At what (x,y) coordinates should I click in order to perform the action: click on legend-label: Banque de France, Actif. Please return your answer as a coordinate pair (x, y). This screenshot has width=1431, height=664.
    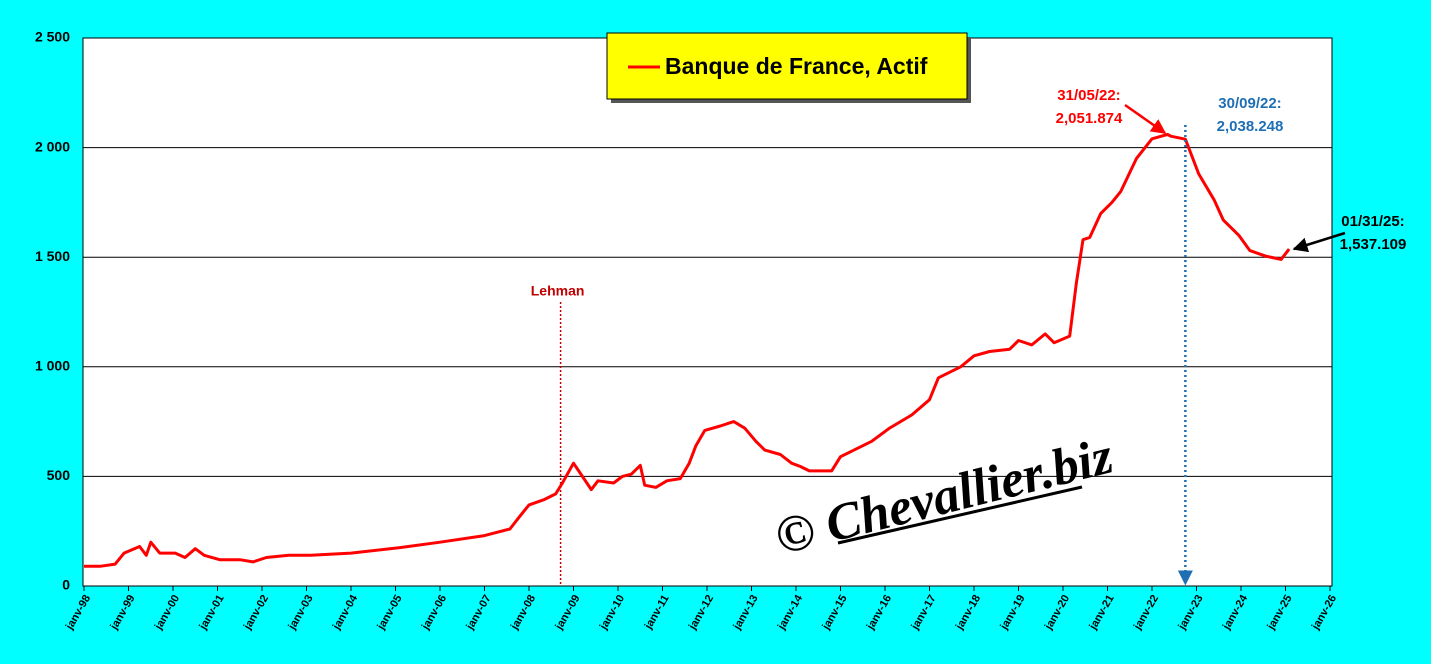
    Looking at the image, I should click on (796, 66).